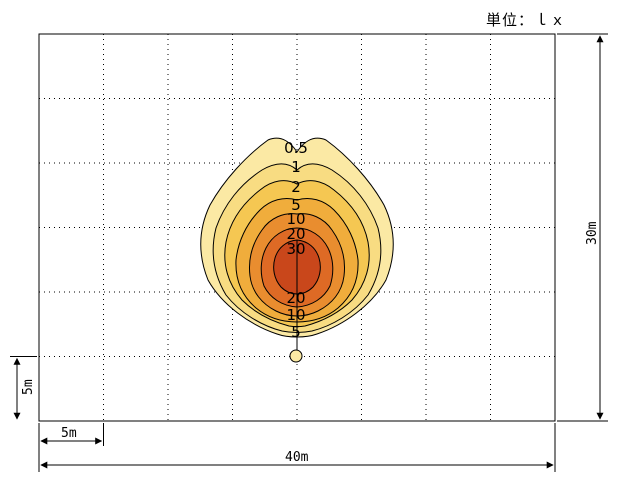  I want to click on label-2: 2, so click(296, 187).